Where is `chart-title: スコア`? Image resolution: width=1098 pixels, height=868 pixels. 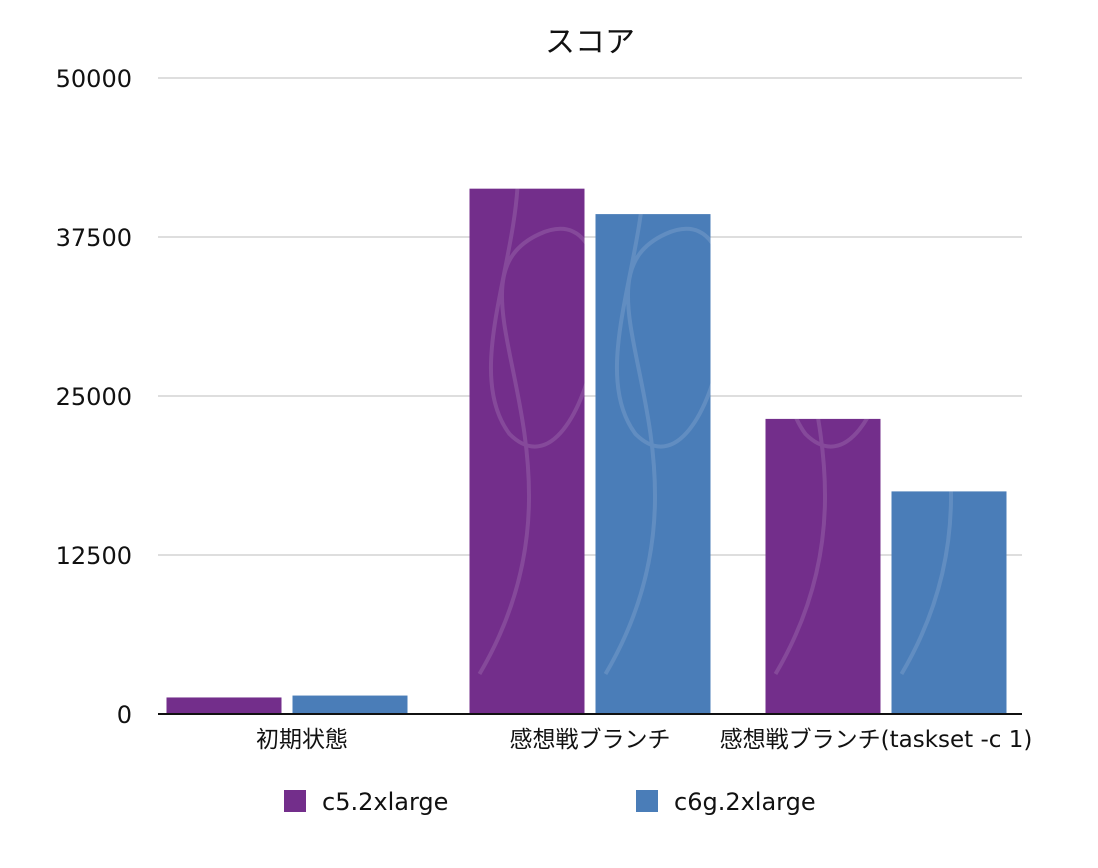 chart-title: スコア is located at coordinates (590, 42).